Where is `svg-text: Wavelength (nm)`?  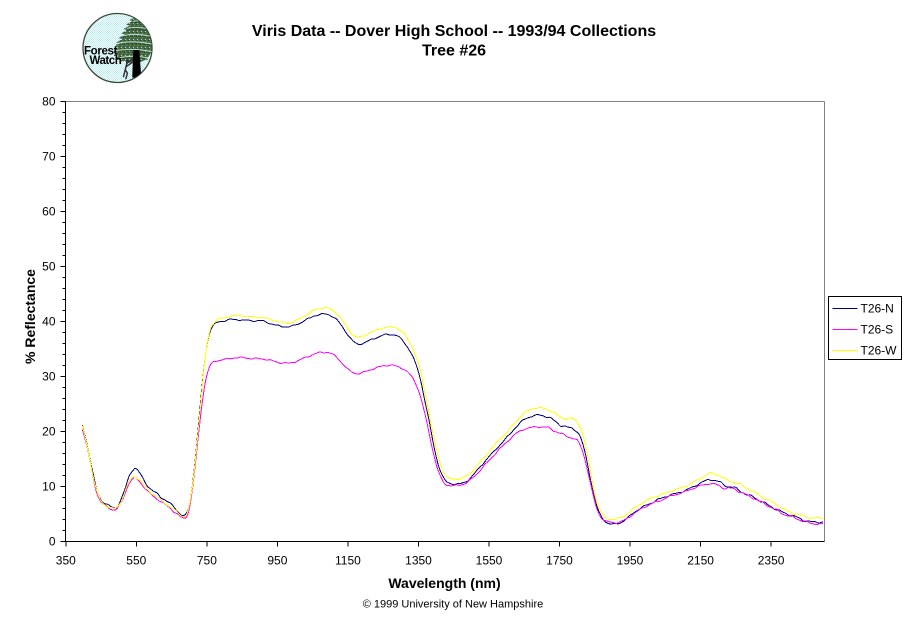
svg-text: Wavelength (nm) is located at coordinates (444, 583).